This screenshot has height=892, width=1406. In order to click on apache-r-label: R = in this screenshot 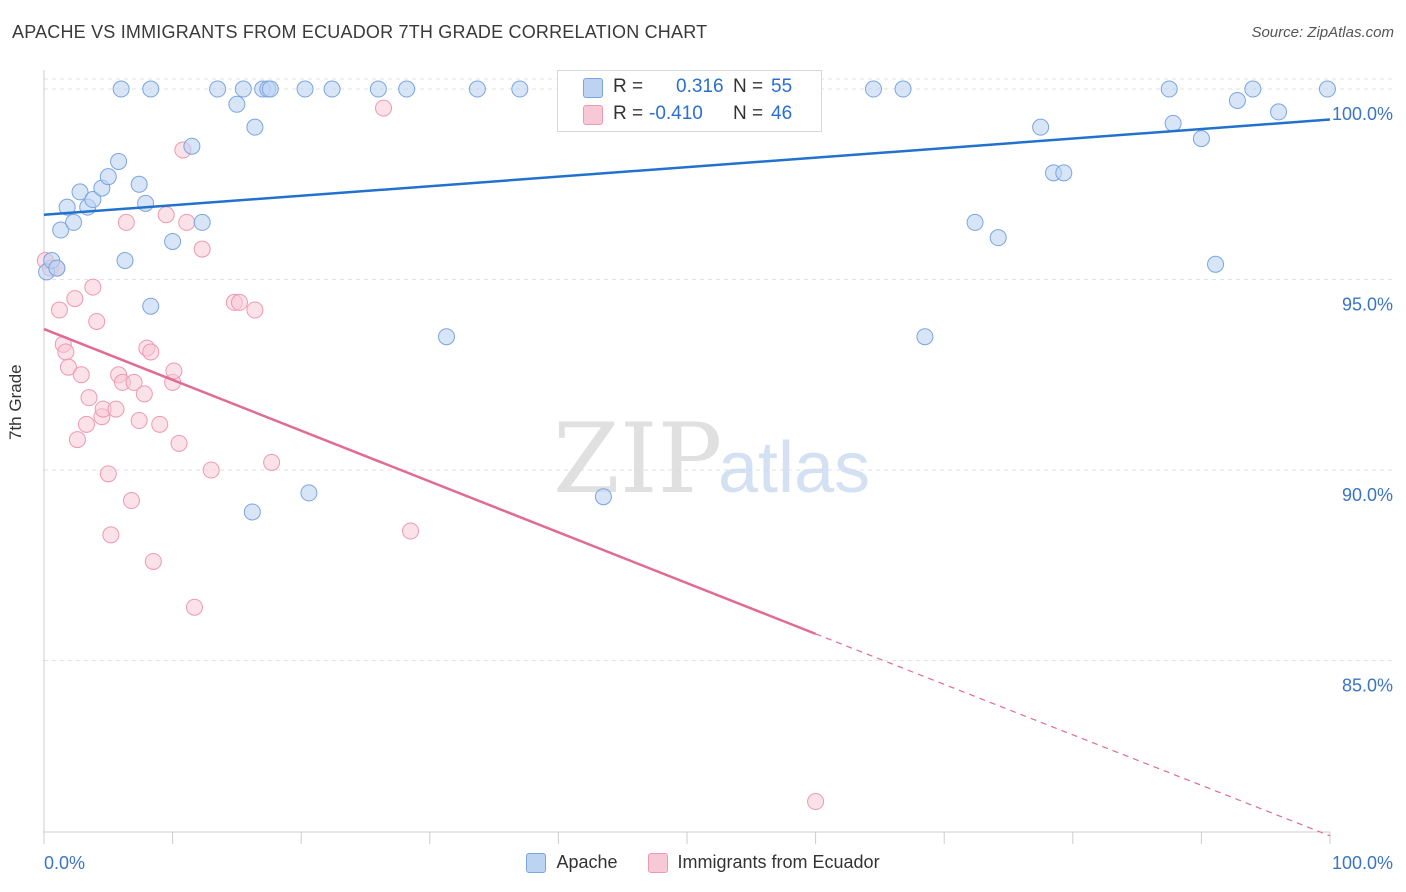, I will do `click(628, 86)`.